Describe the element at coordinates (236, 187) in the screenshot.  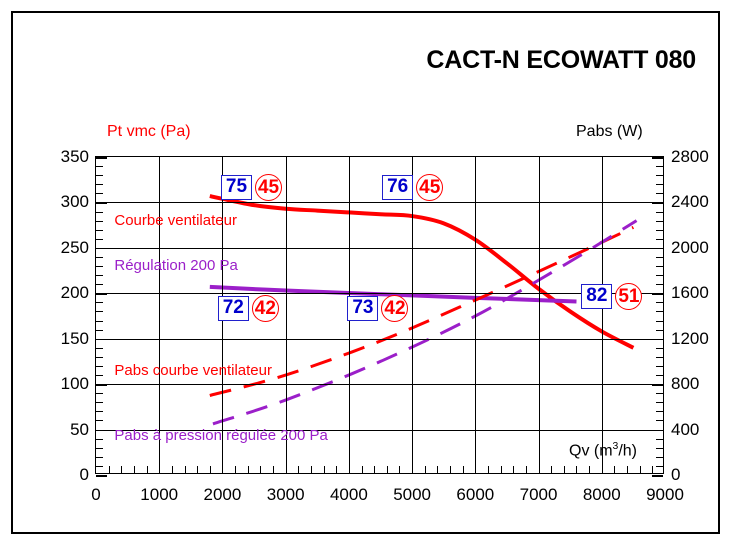
I see `badge-square-value: 75` at that location.